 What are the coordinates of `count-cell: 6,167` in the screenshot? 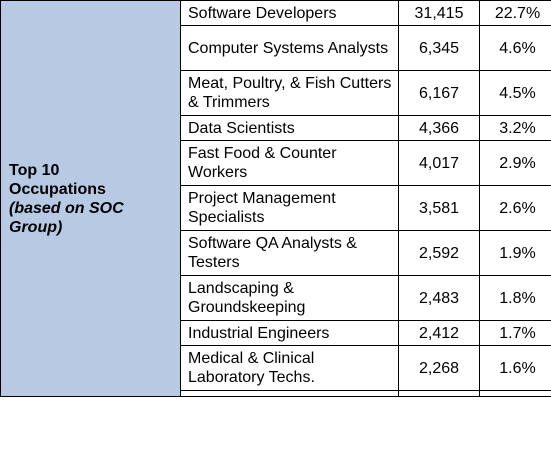 It's located at (439, 93).